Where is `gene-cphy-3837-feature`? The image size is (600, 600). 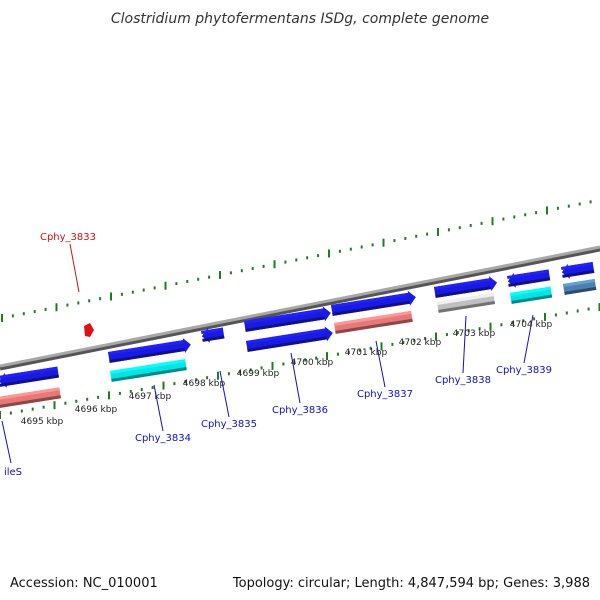 gene-cphy-3837-feature is located at coordinates (373, 322).